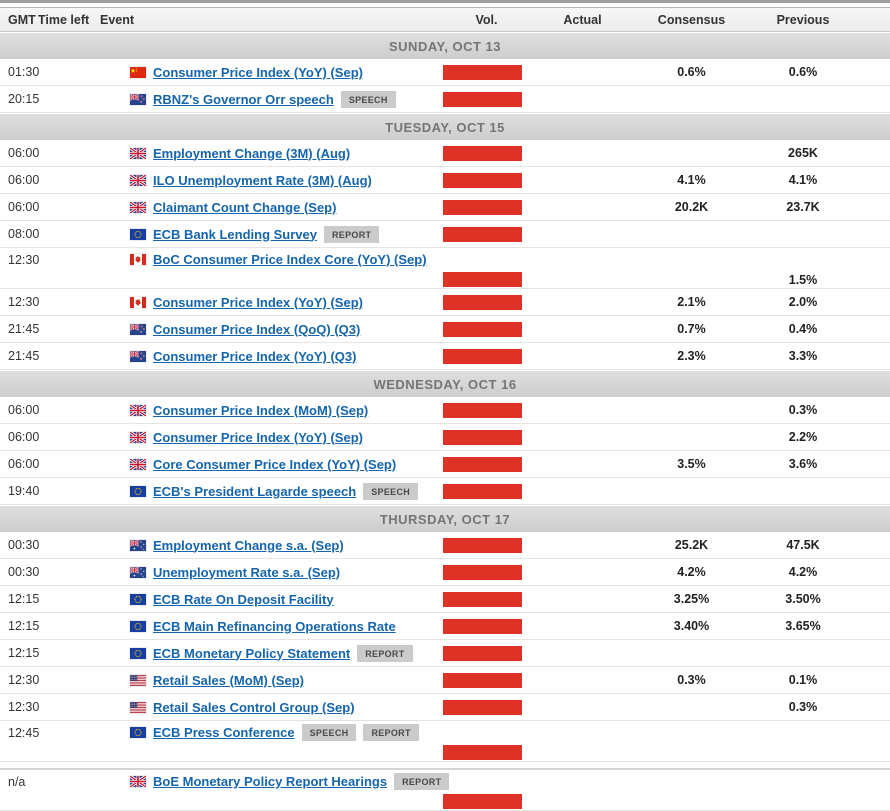  Describe the element at coordinates (254, 707) in the screenshot. I see `event-link: Retail Sales Control Group (Sep)` at that location.